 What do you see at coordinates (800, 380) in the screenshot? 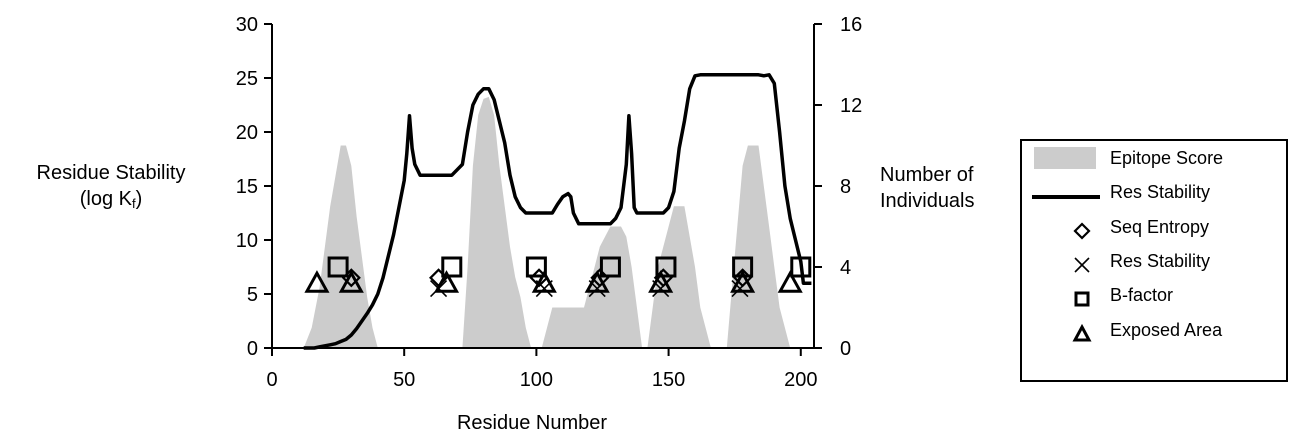
I see `x-tick-label: 200` at bounding box center [800, 380].